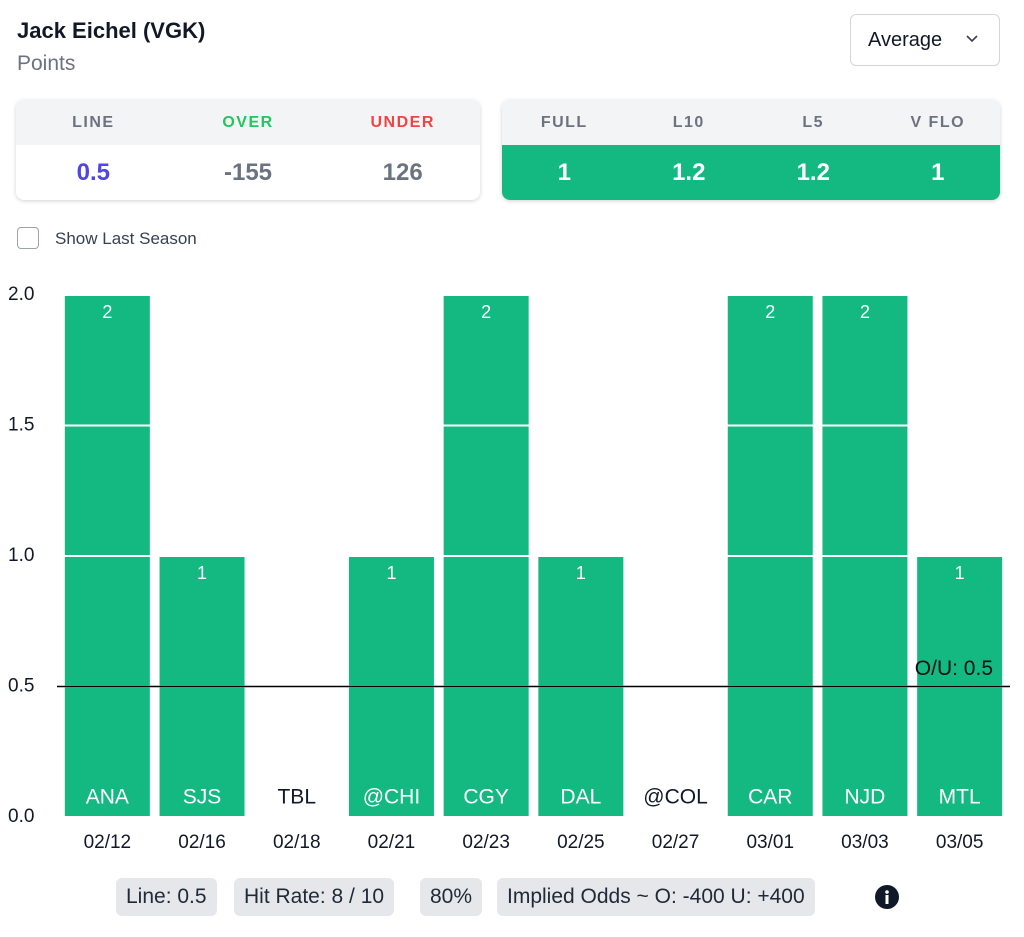 The width and height of the screenshot is (1024, 937). What do you see at coordinates (580, 797) in the screenshot?
I see `opponent-label: DAL` at bounding box center [580, 797].